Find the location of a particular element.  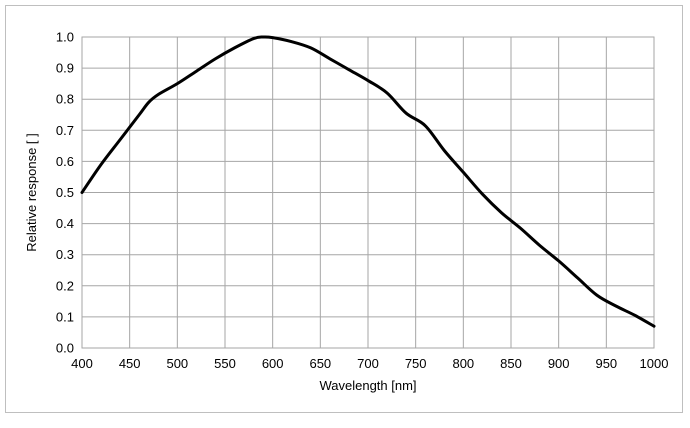

y-tick-label: 1.0 is located at coordinates (65, 37).